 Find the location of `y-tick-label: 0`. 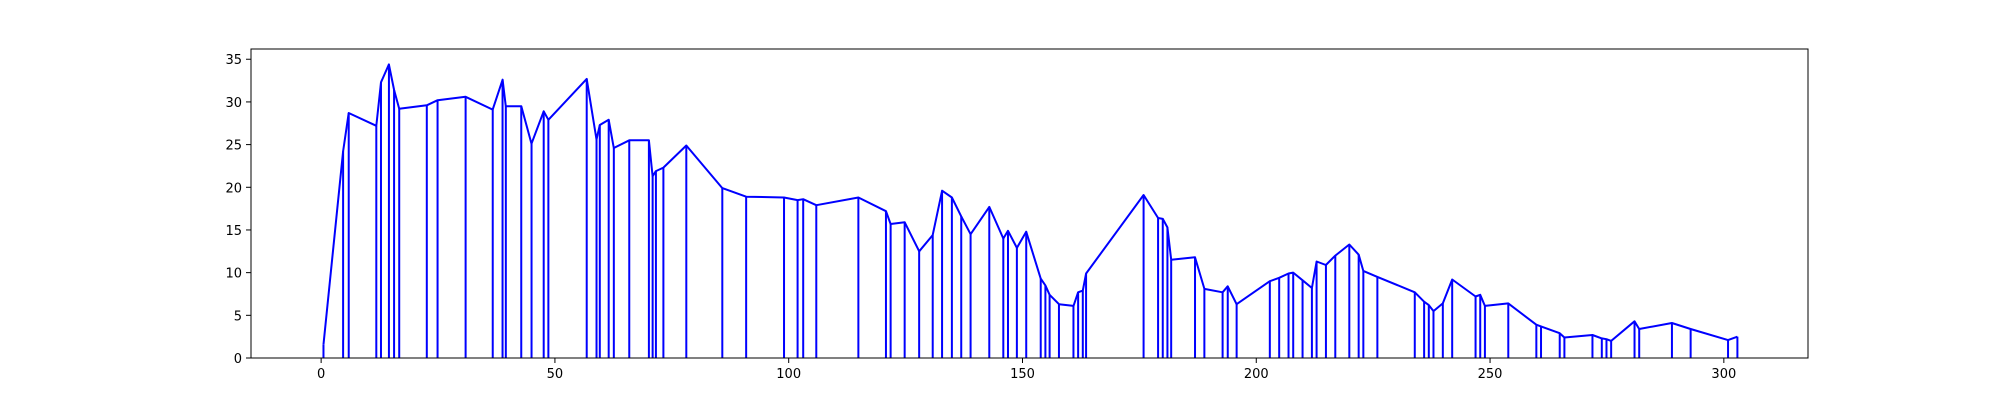

y-tick-label: 0 is located at coordinates (238, 359).